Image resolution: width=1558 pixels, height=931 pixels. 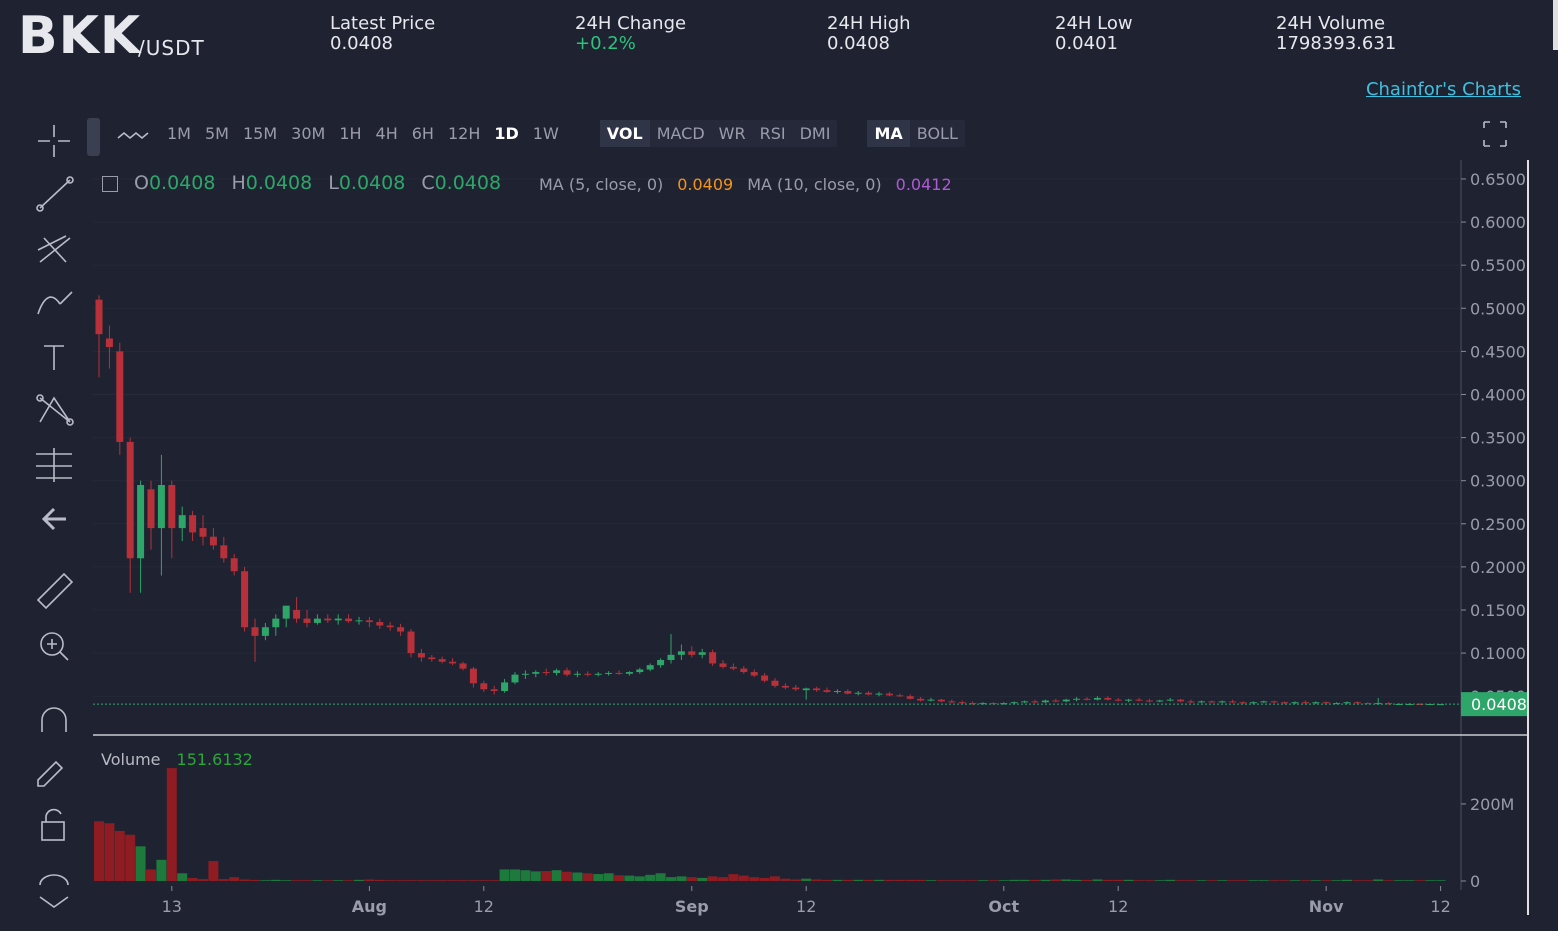 What do you see at coordinates (732, 133) in the screenshot?
I see `indicator: WR` at bounding box center [732, 133].